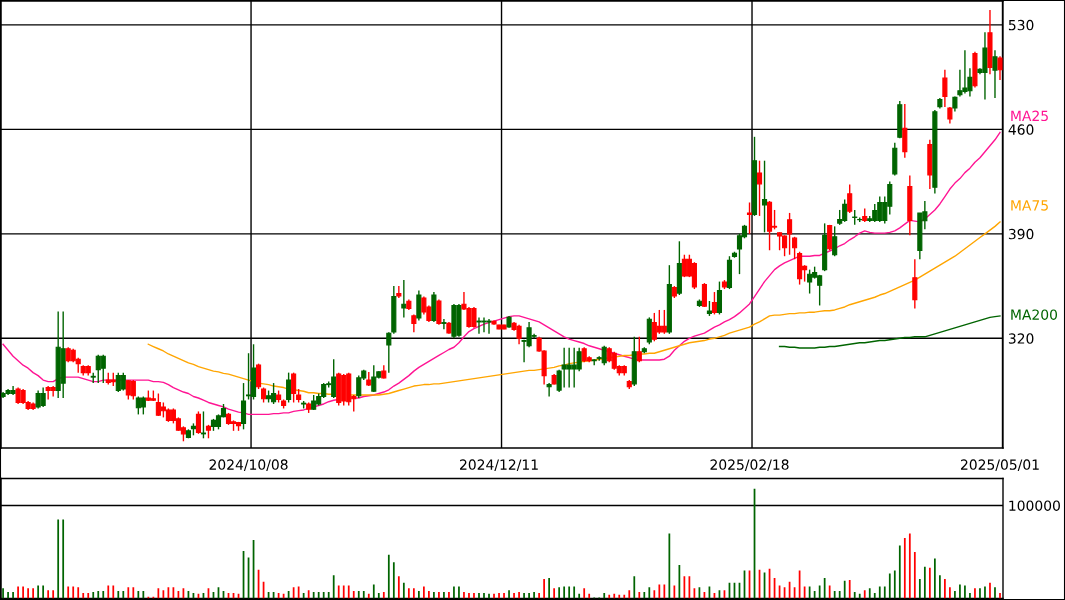 The height and width of the screenshot is (600, 1065). I want to click on y-tick-label: 320, so click(1021, 338).